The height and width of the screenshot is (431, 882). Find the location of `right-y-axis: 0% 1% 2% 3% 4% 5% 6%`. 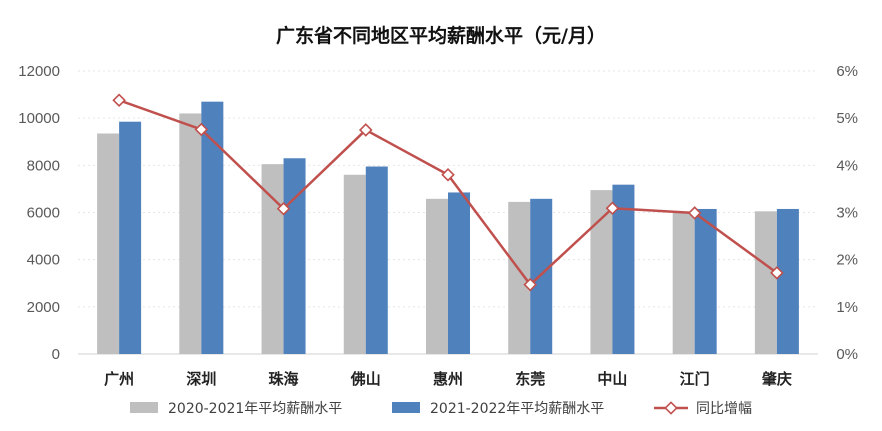

right-y-axis: 0% 1% 2% 3% 4% 5% 6% is located at coordinates (847, 213).